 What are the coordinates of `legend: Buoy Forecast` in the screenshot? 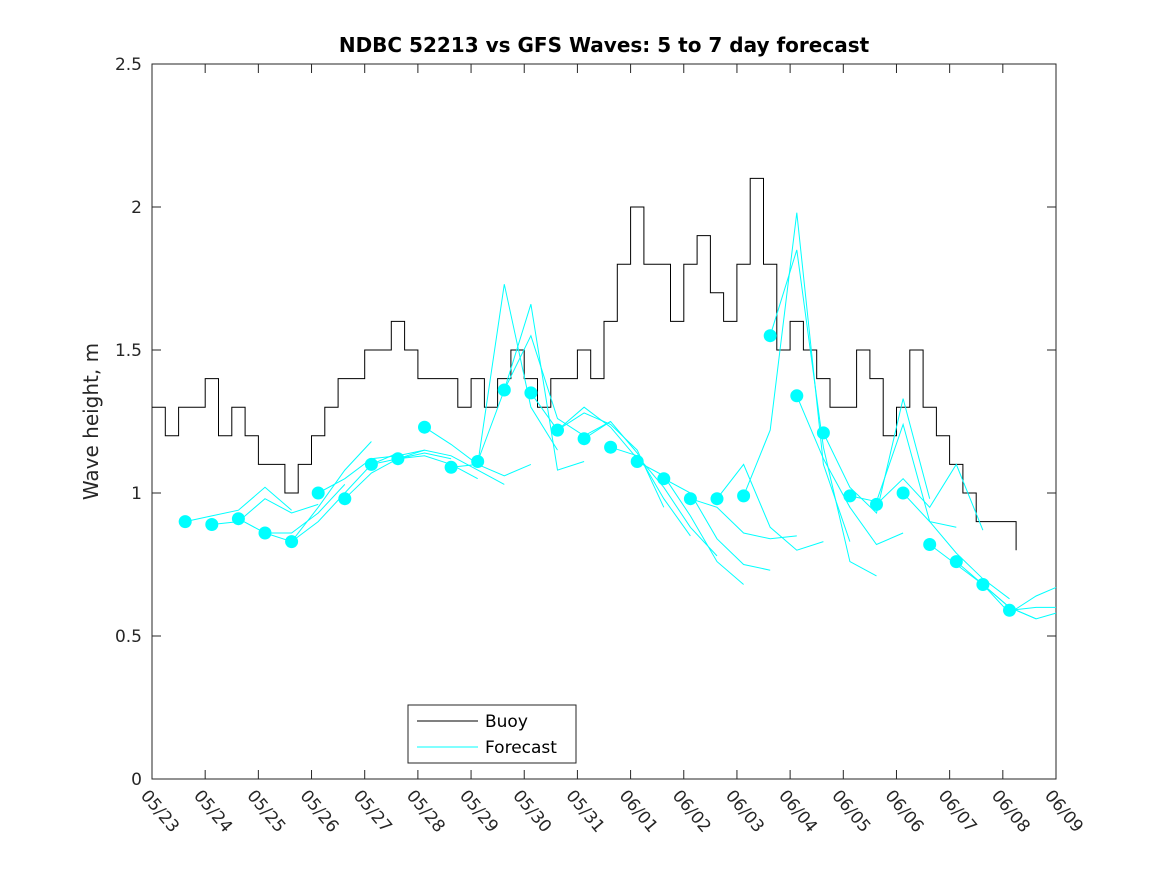 It's located at (492, 734).